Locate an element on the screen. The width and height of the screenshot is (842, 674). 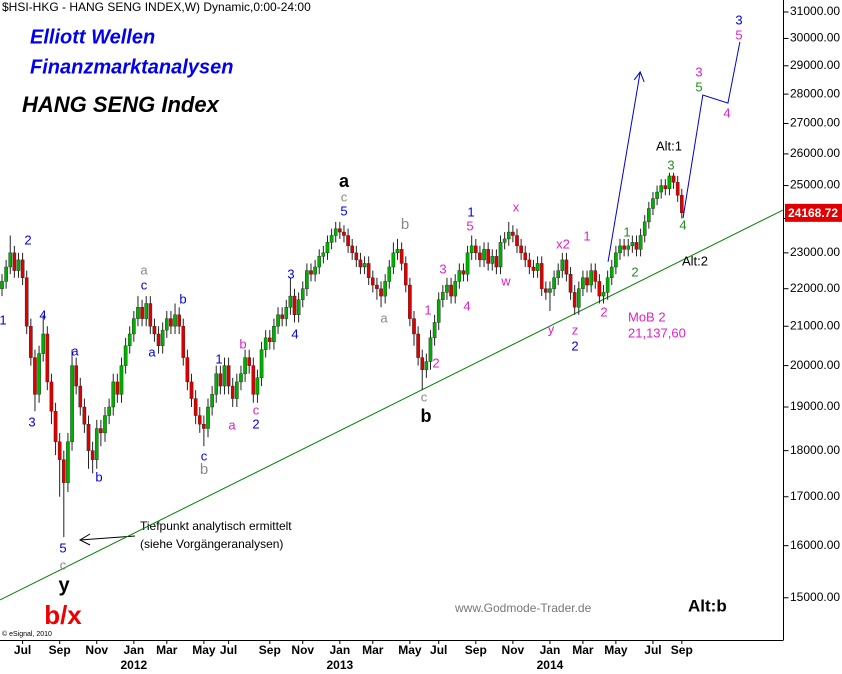
y-tick-label: 16000.00 is located at coordinates (815, 545).